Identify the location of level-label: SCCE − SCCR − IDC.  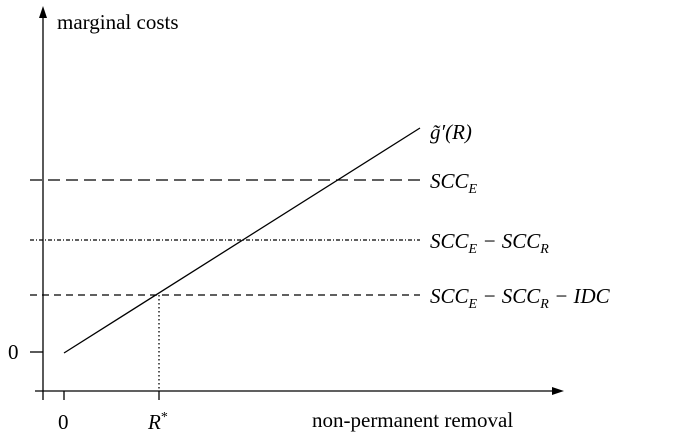
(520, 298).